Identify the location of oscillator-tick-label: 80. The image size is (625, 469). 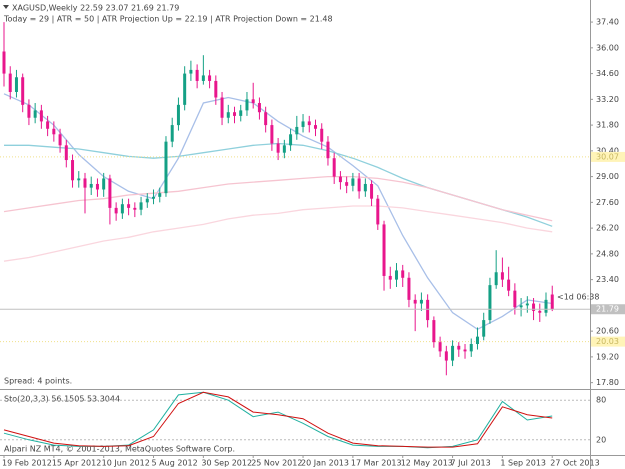
(601, 400).